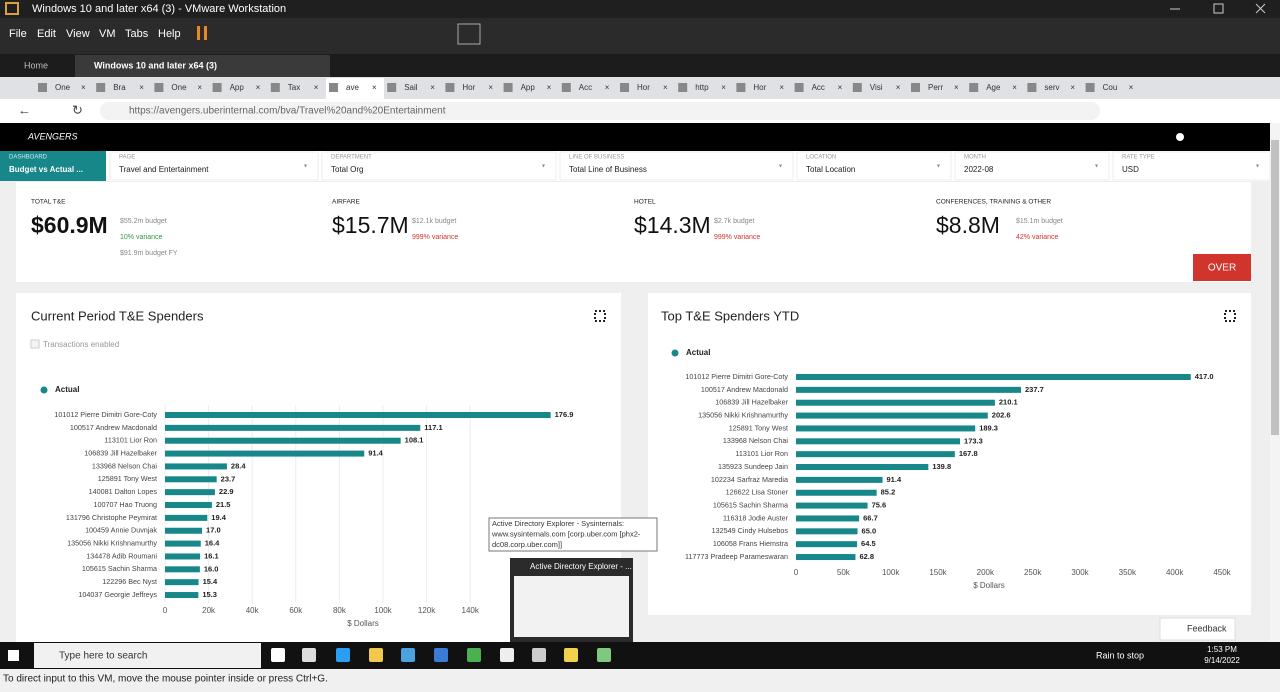  What do you see at coordinates (993, 87) in the screenshot?
I see `browser-tab: Age` at bounding box center [993, 87].